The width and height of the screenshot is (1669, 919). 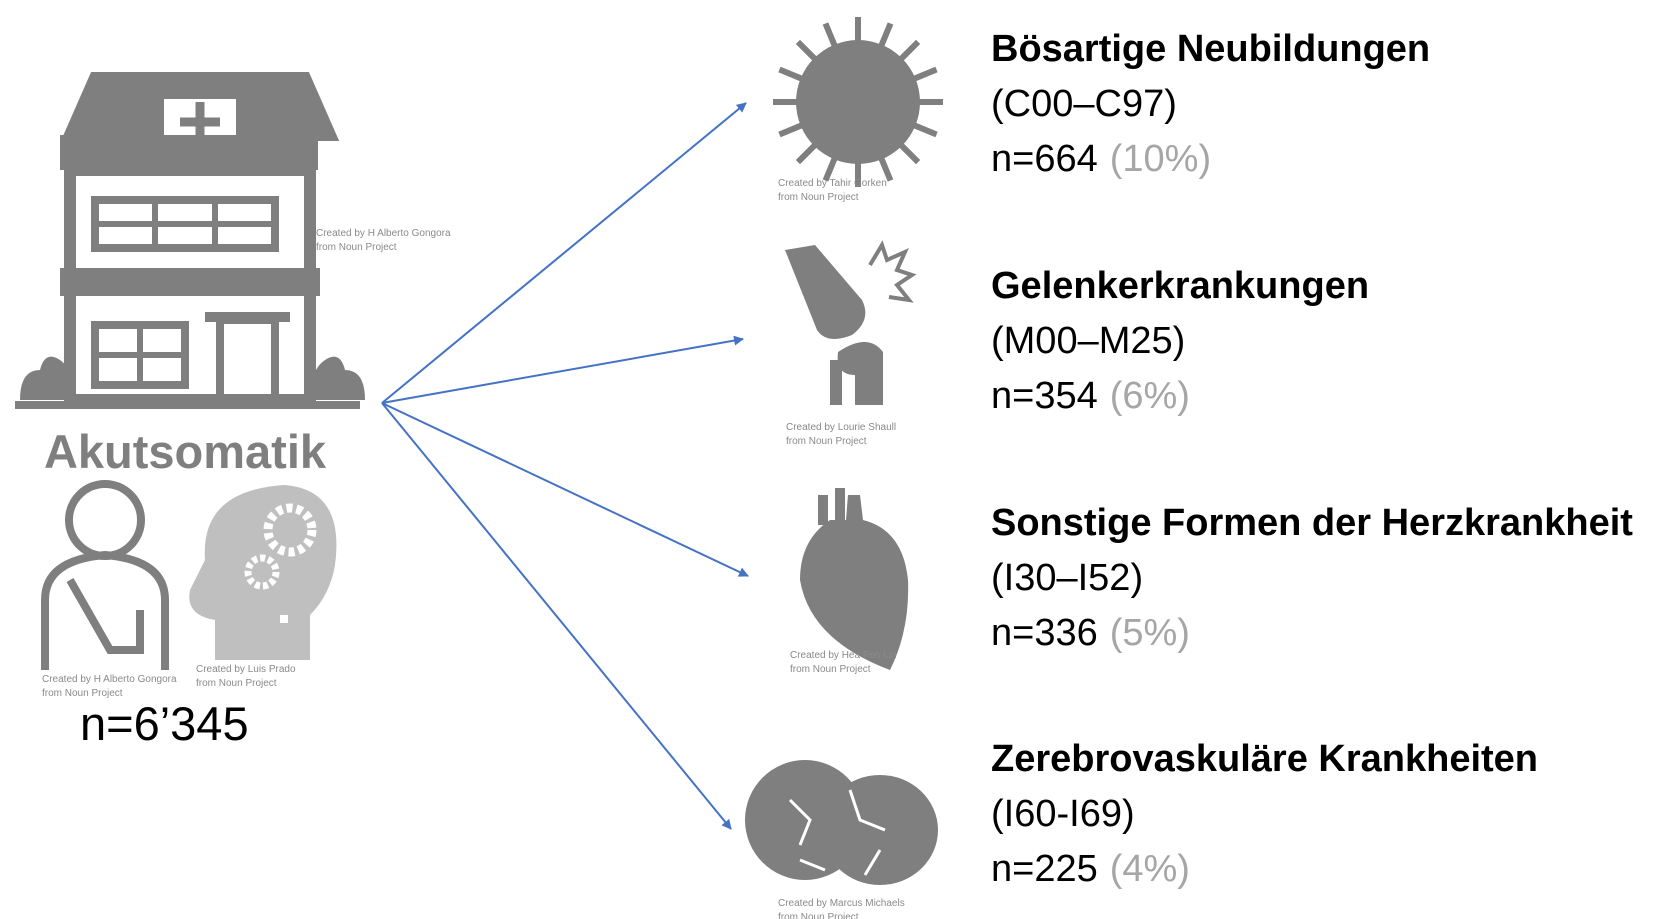 I want to click on target-title: Sonstige Formen der Herzkrankheit, so click(x=1312, y=523).